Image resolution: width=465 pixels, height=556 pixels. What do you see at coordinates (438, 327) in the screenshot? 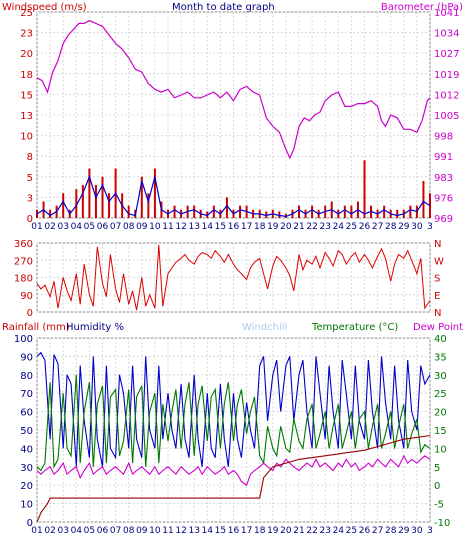
I see `dewpoint-label: Dew Point` at bounding box center [438, 327].